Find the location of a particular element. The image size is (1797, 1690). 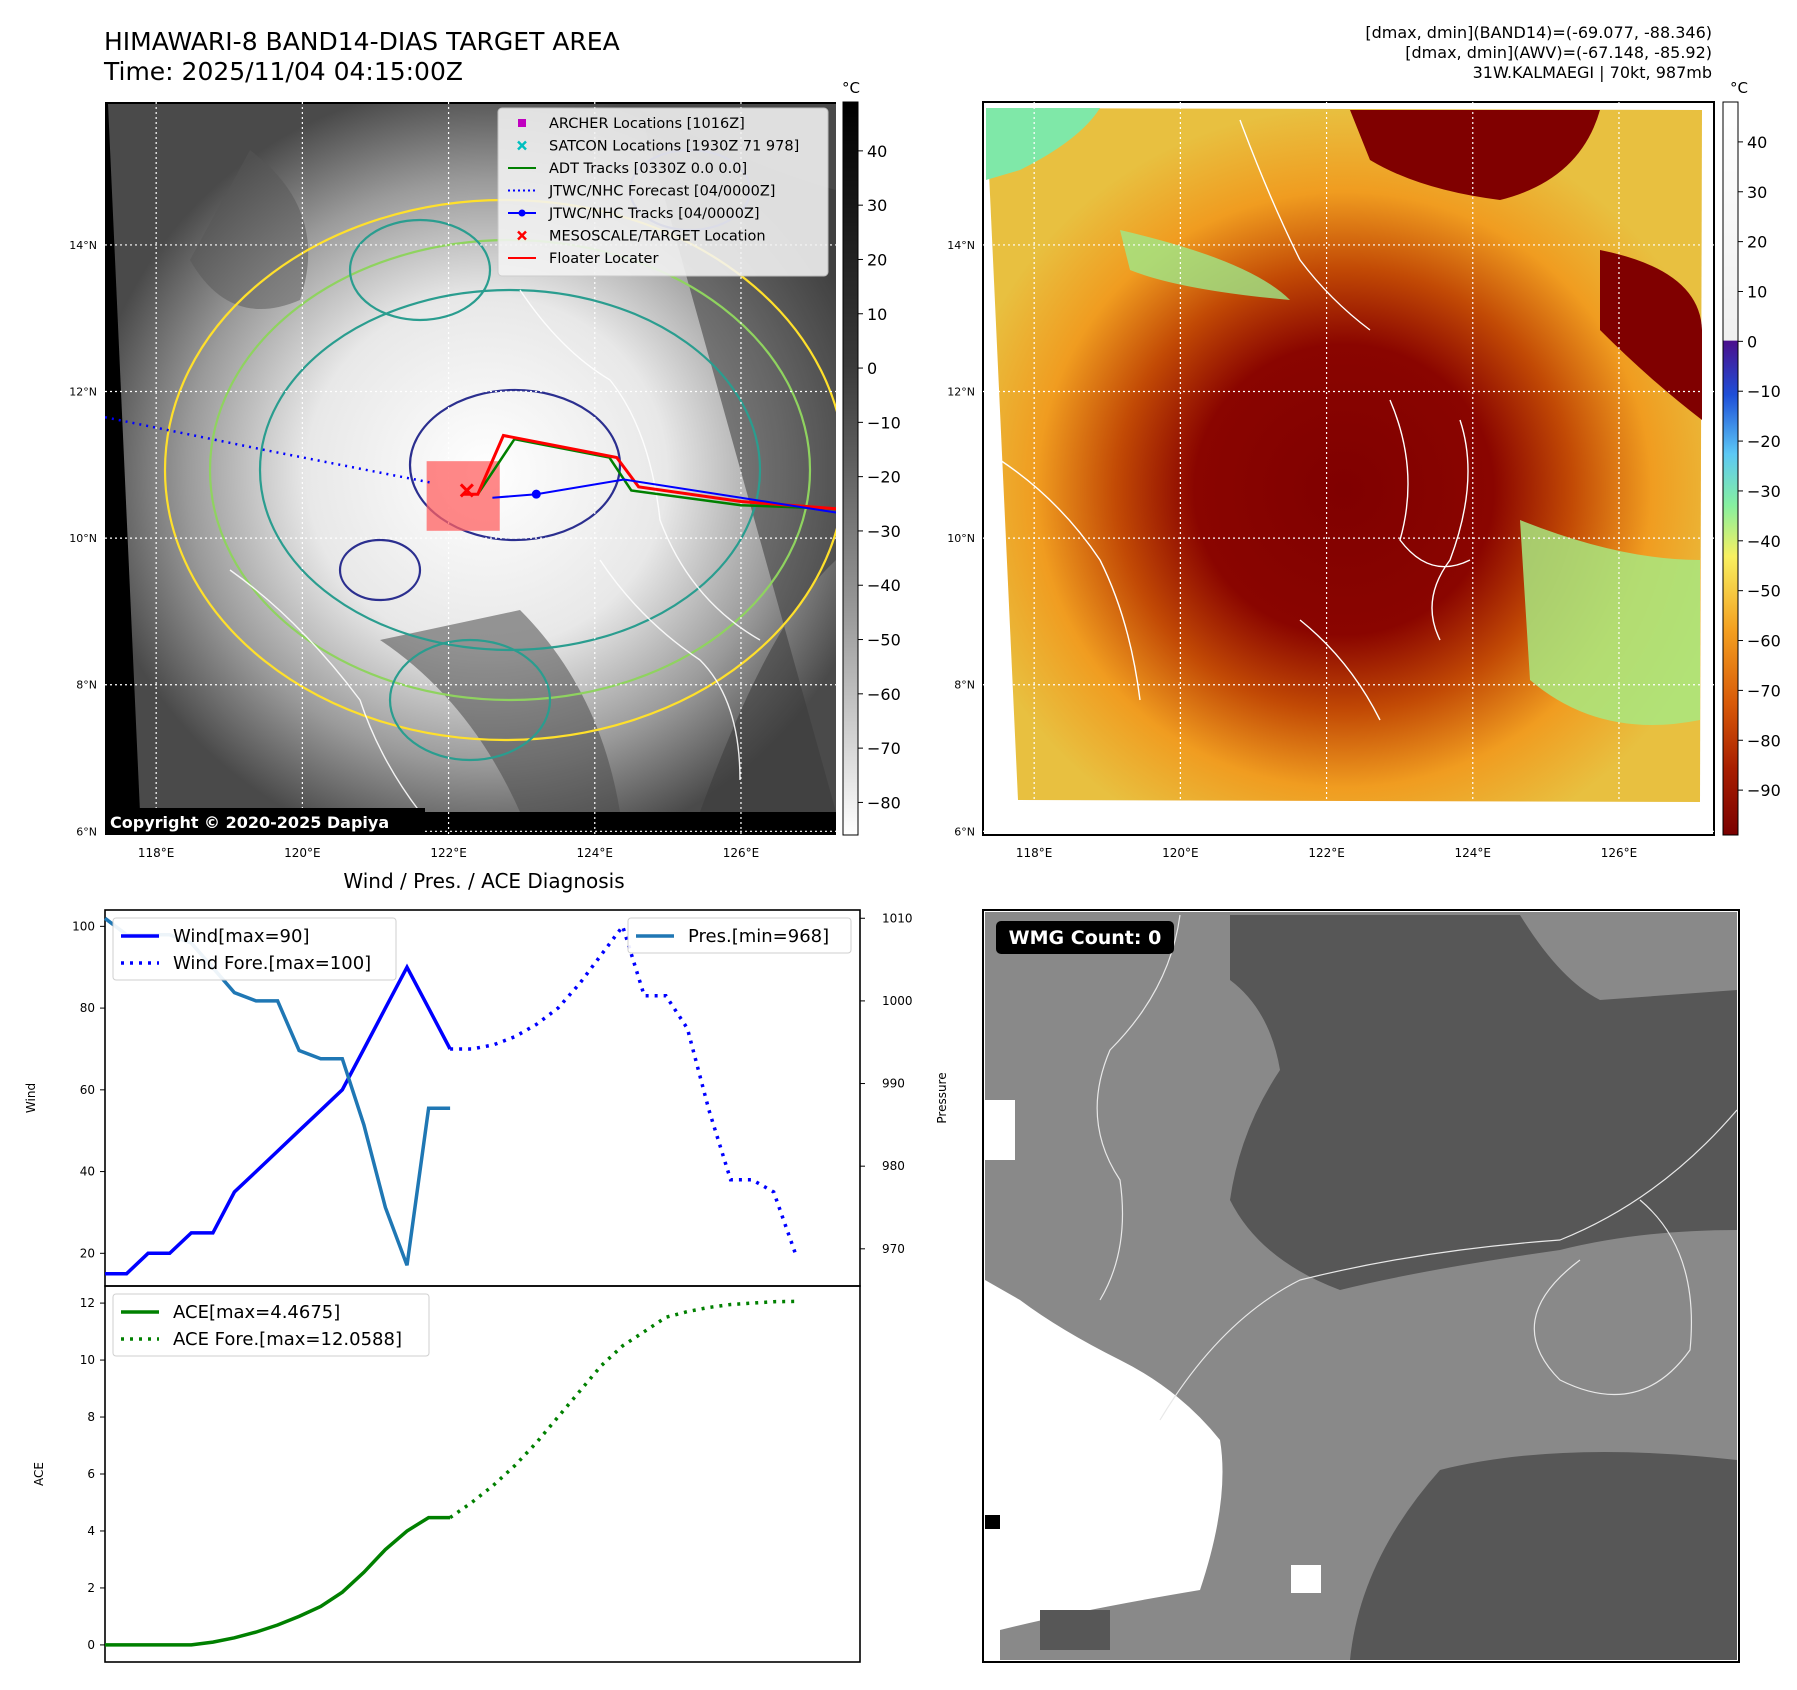

awv-colorbar-unit: °C is located at coordinates (1739, 88).